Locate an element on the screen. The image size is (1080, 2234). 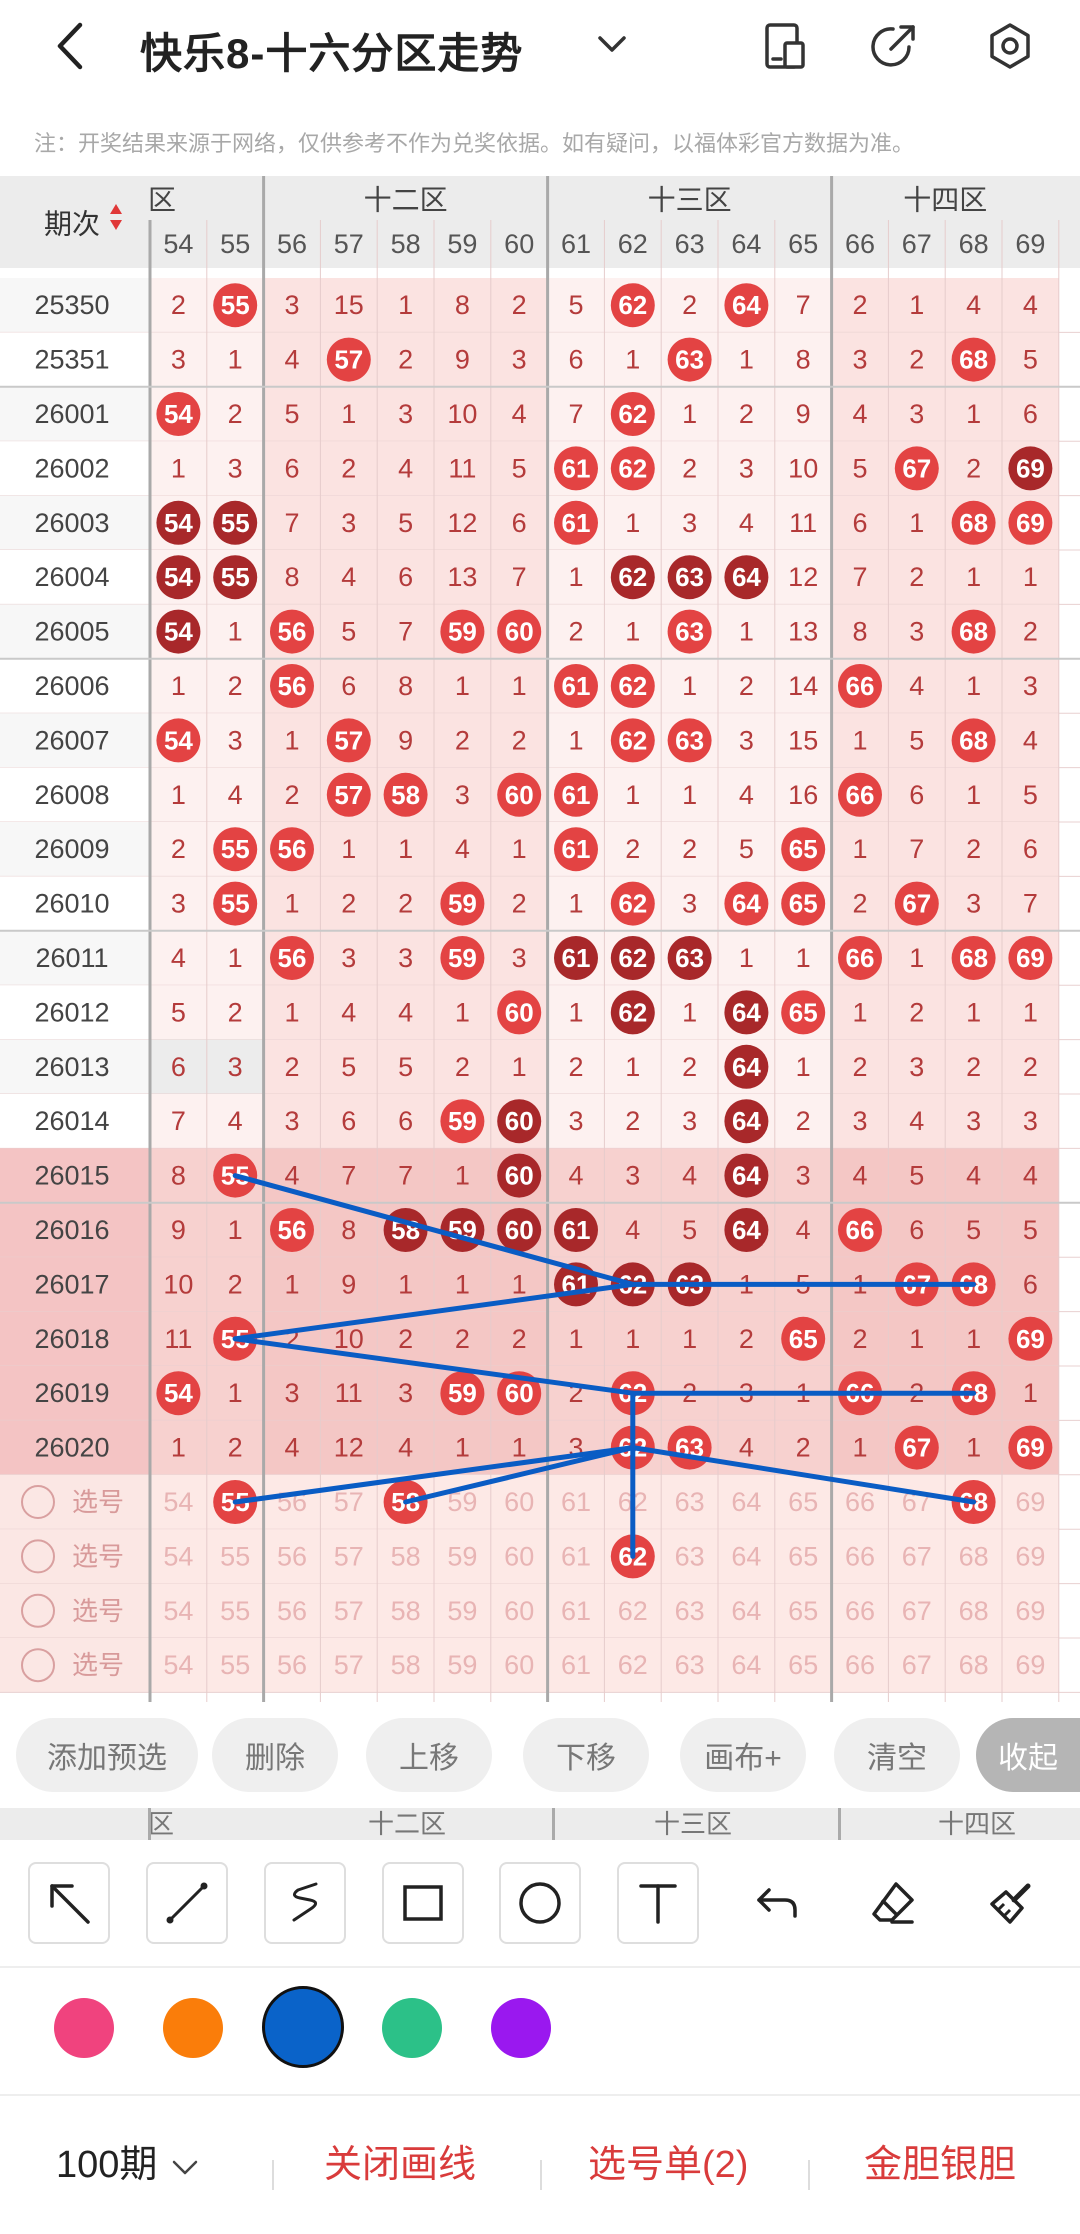
period-select: 100期 is located at coordinates (129, 2165).